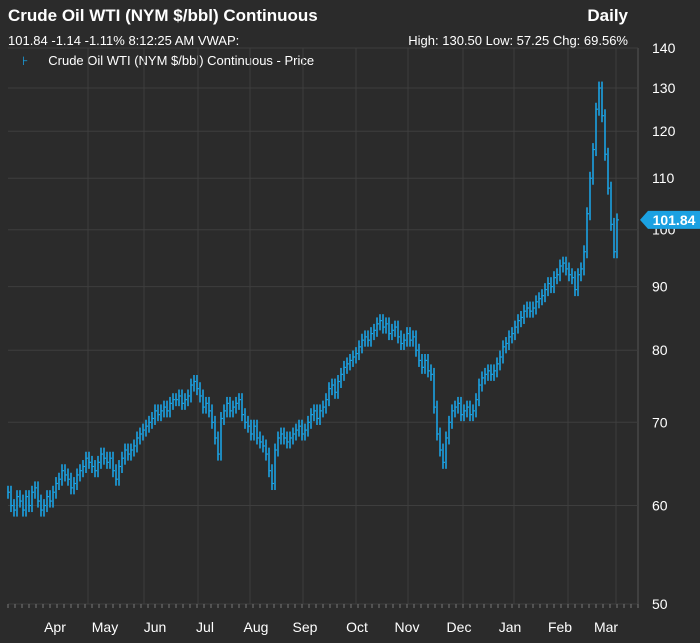  What do you see at coordinates (660, 287) in the screenshot?
I see `y-tick-label: 90` at bounding box center [660, 287].